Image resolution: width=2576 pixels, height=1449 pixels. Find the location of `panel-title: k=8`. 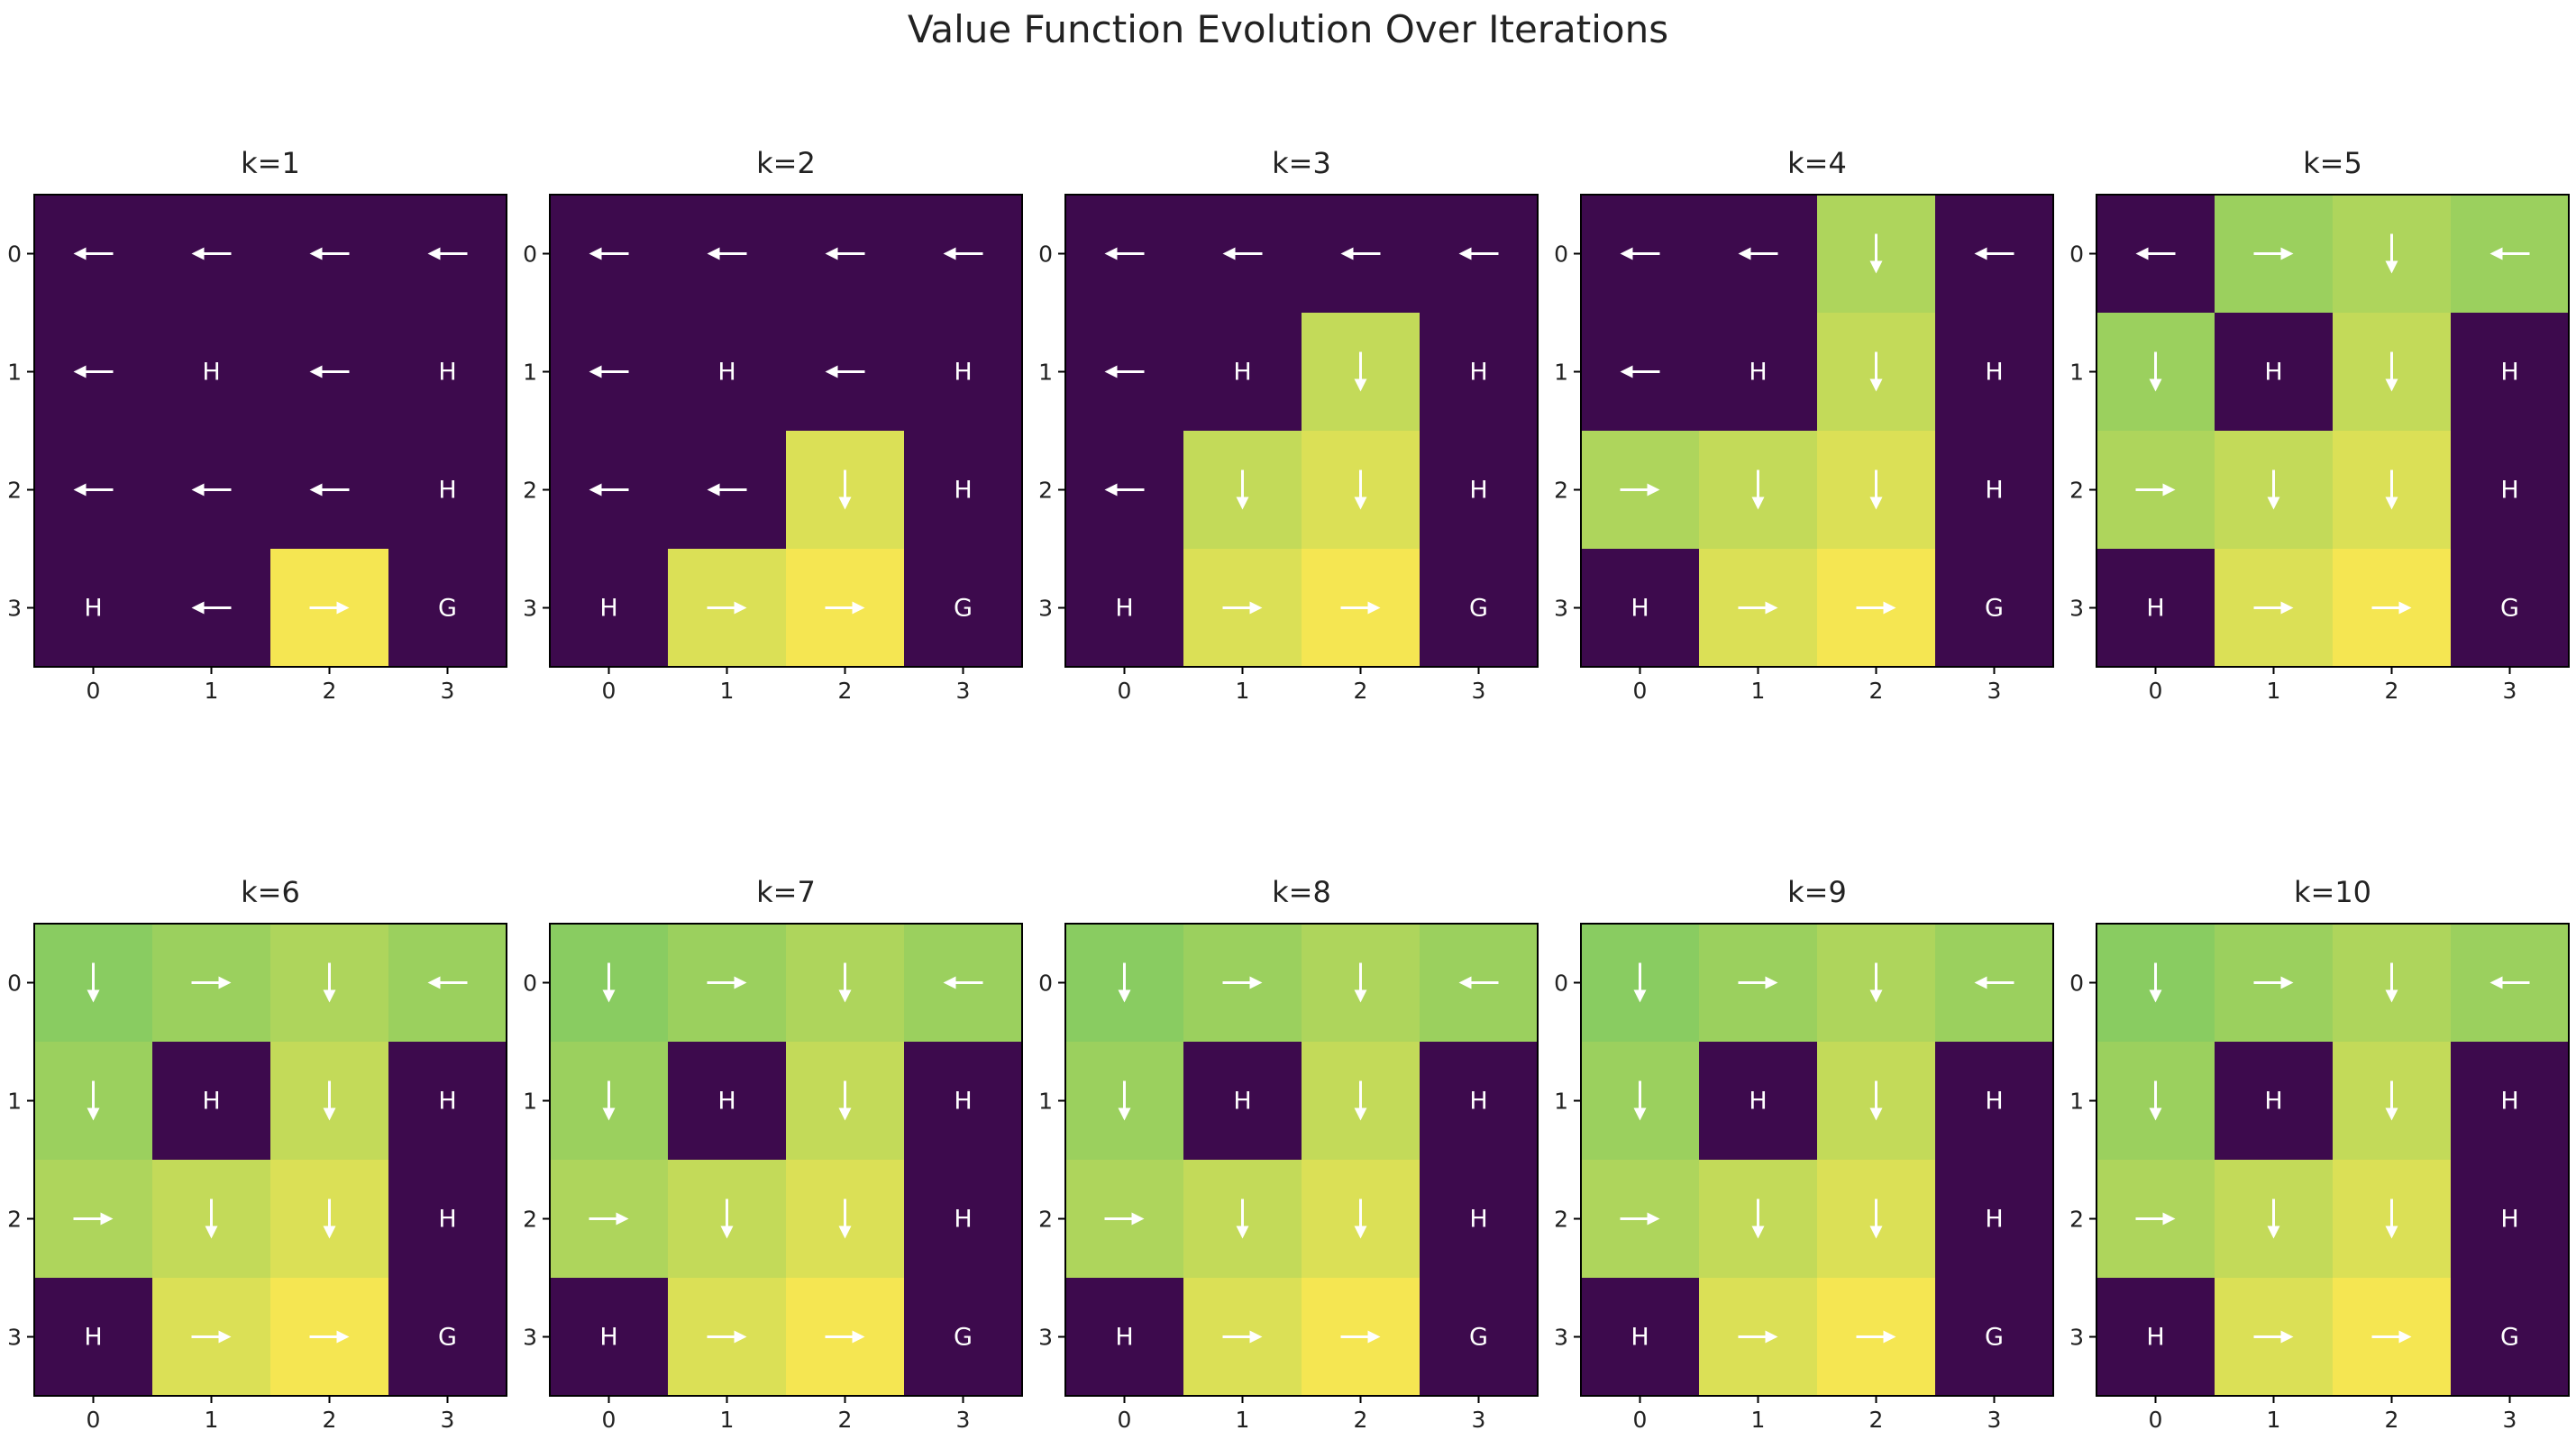

panel-title: k=8 is located at coordinates (1301, 892).